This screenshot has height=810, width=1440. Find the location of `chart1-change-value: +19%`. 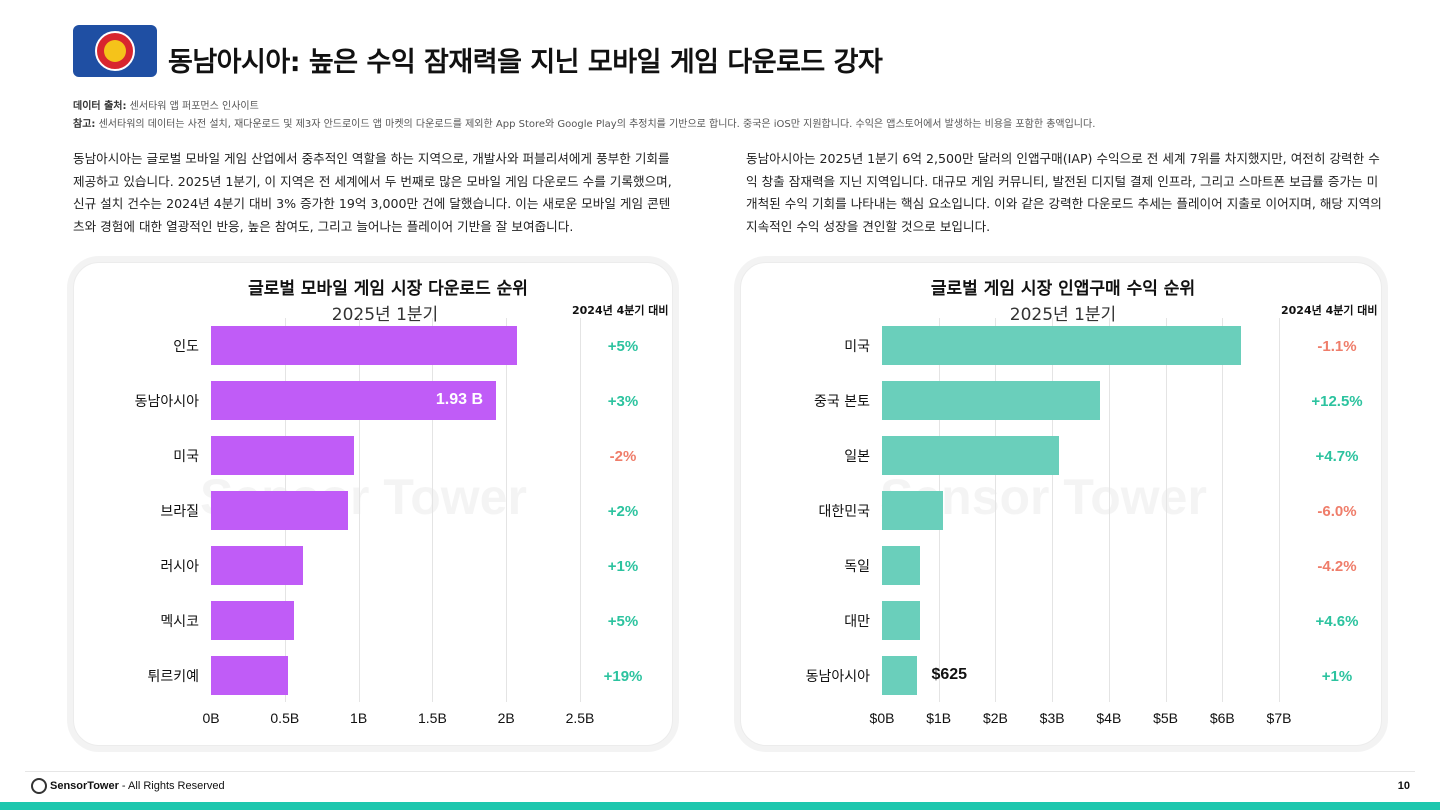

chart1-change-value: +19% is located at coordinates (623, 676).